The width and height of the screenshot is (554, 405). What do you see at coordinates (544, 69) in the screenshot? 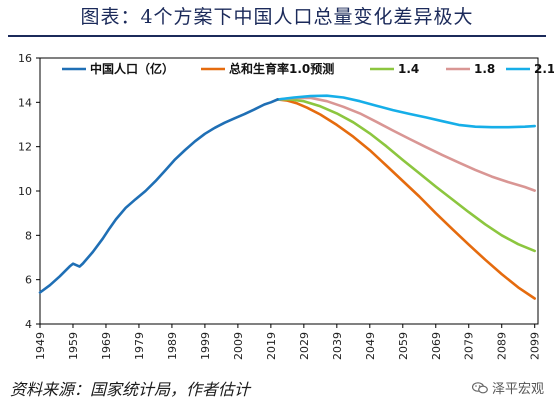
I see `legend-label: 2.1` at bounding box center [544, 69].